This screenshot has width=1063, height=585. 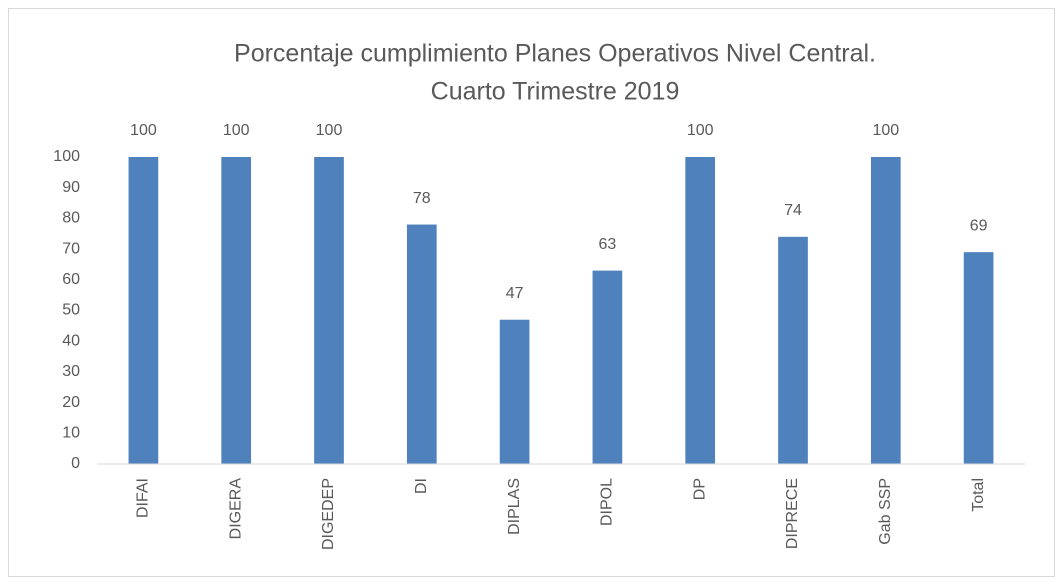 I want to click on data-label: 47, so click(x=515, y=293).